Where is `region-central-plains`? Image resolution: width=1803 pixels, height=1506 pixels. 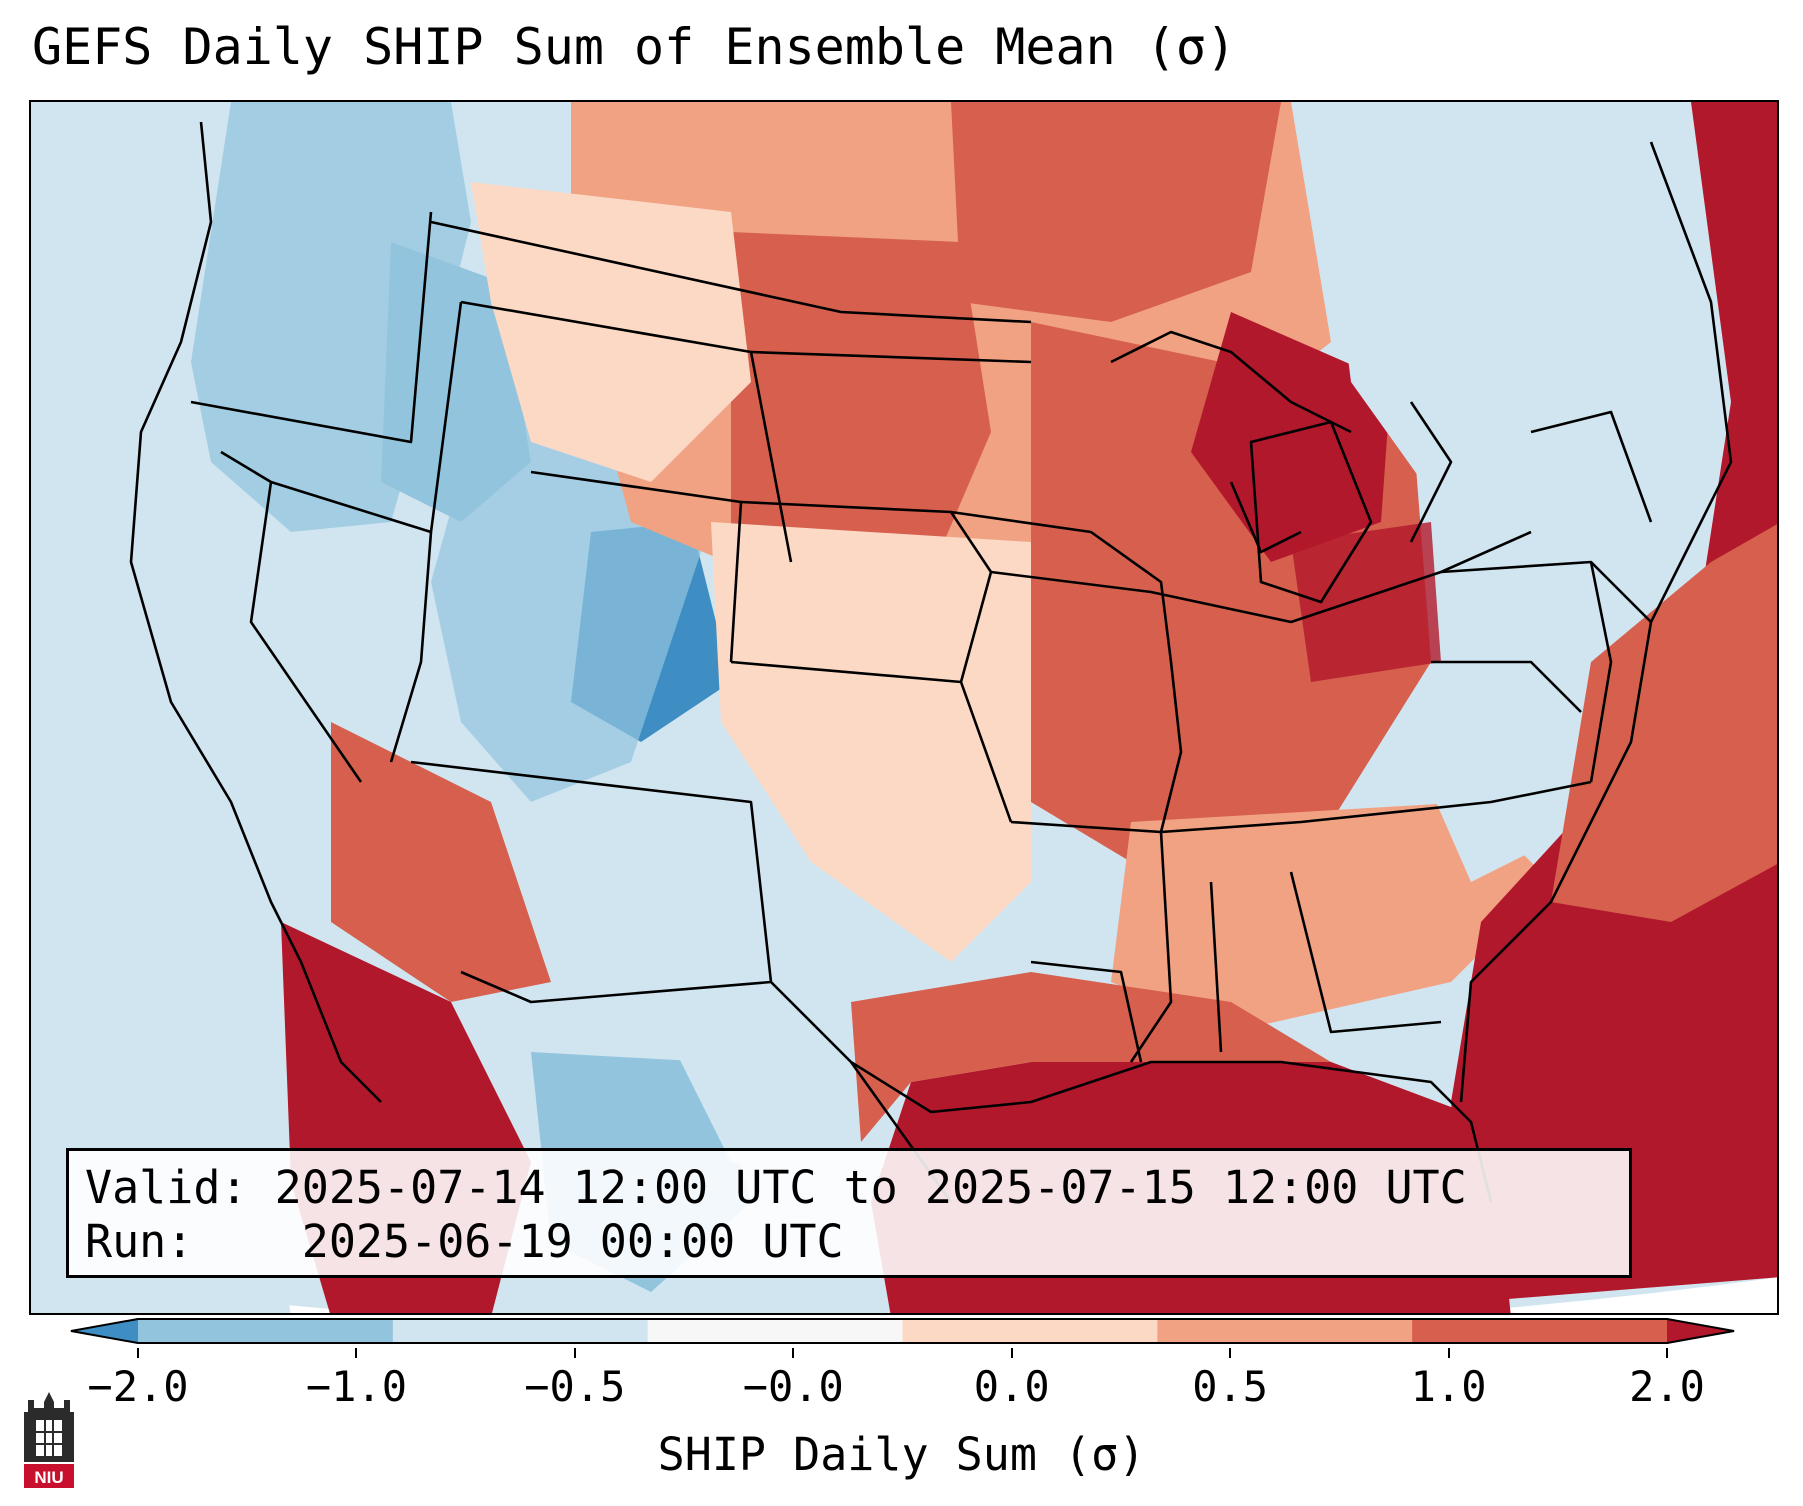 region-central-plains is located at coordinates (871, 742).